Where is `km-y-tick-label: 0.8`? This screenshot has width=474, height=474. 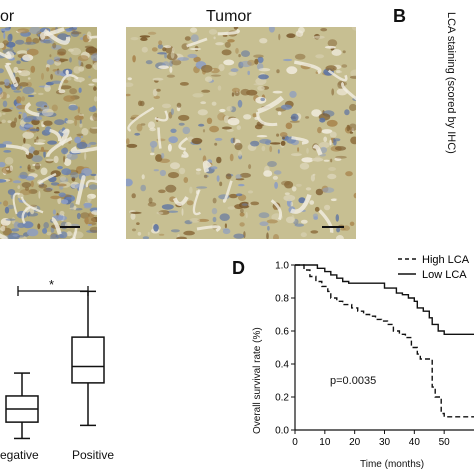
km-y-tick-label: 0.8 is located at coordinates (282, 299).